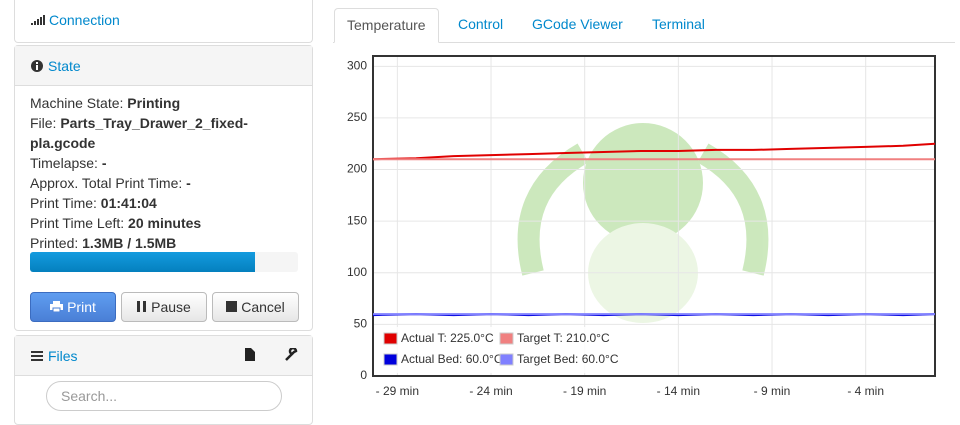  What do you see at coordinates (63, 203) in the screenshot?
I see `row-label: Print Time:` at bounding box center [63, 203].